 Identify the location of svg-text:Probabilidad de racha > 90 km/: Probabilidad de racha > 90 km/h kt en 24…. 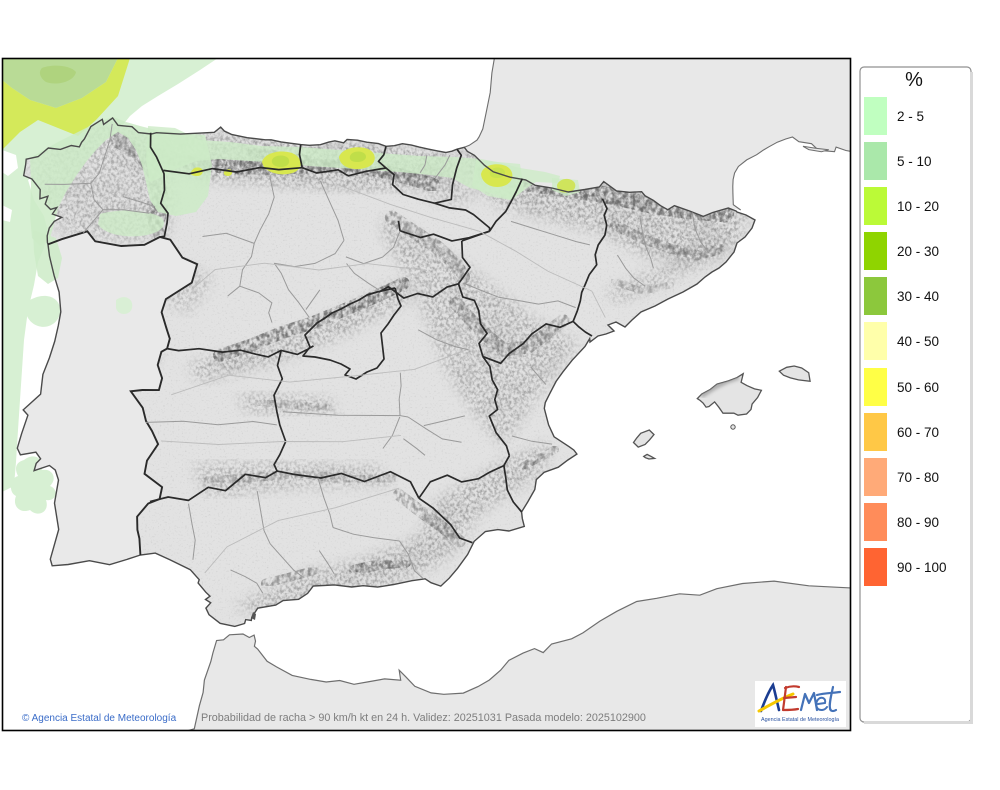
(423, 718).